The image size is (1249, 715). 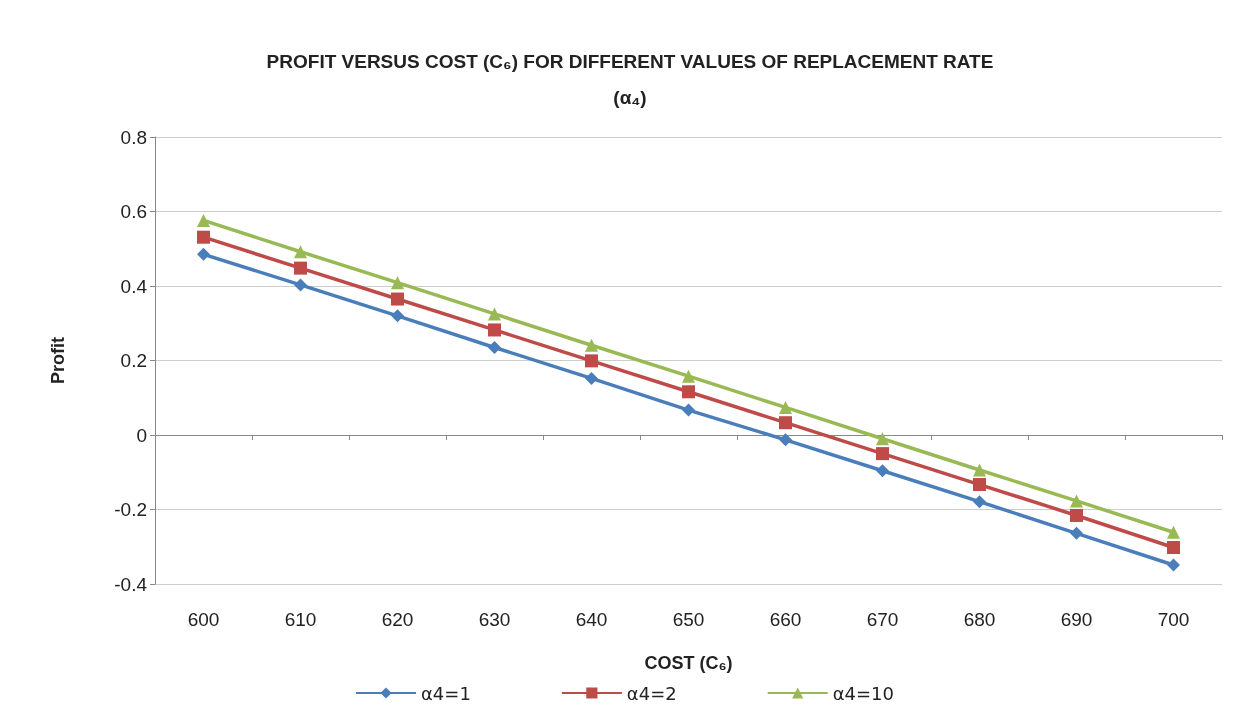 I want to click on x-tick-label: 650, so click(x=688, y=619).